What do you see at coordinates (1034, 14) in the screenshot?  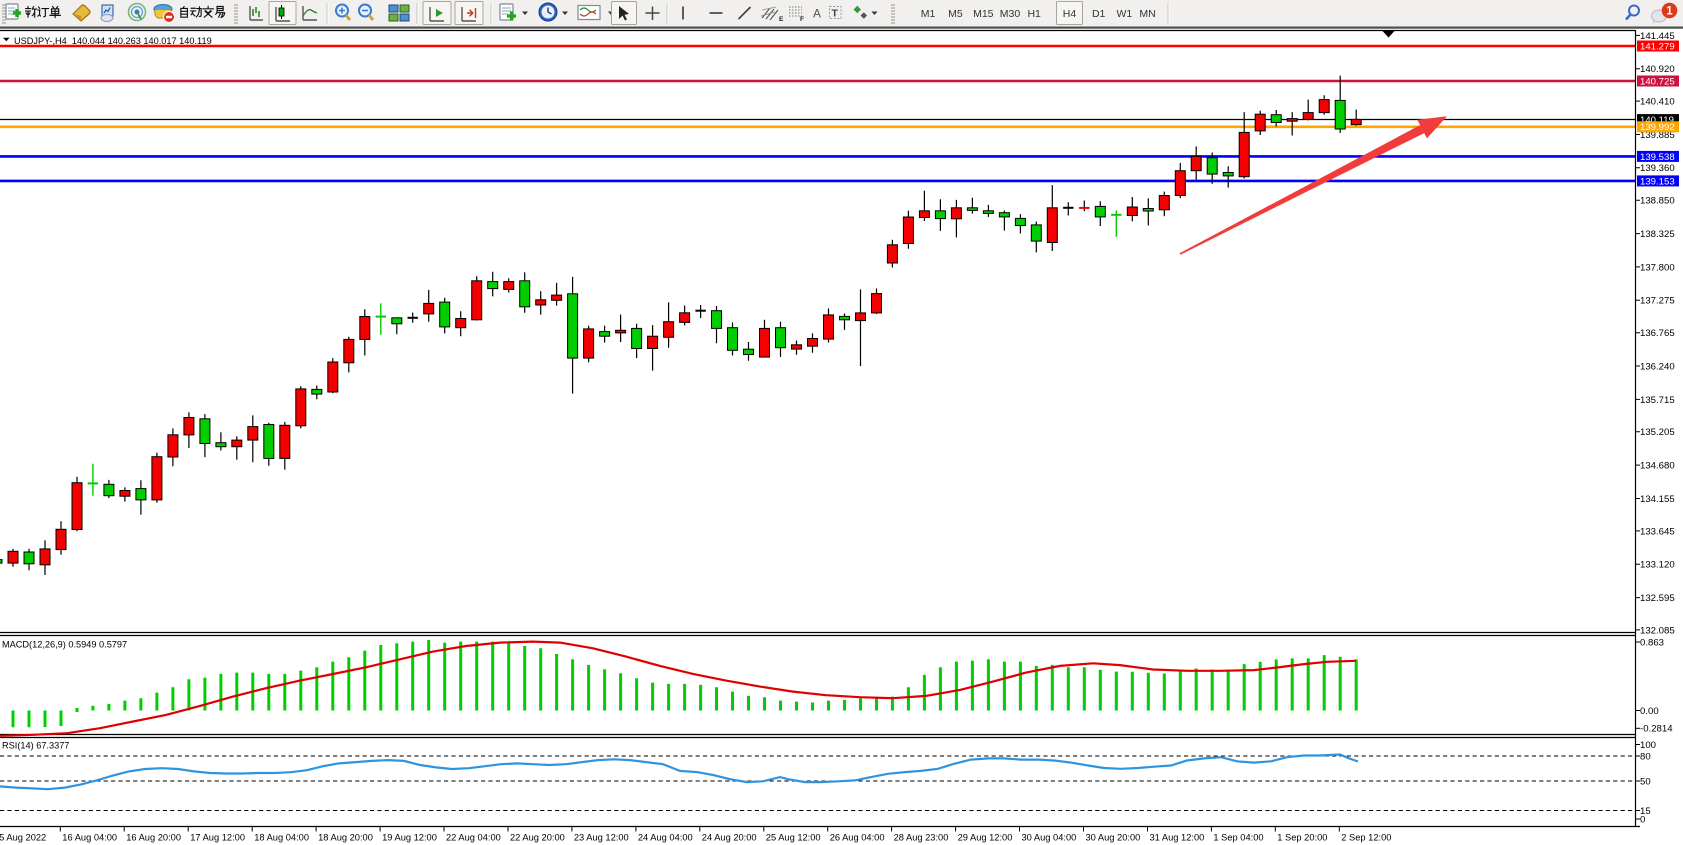 I see `svg-text: H1` at bounding box center [1034, 14].